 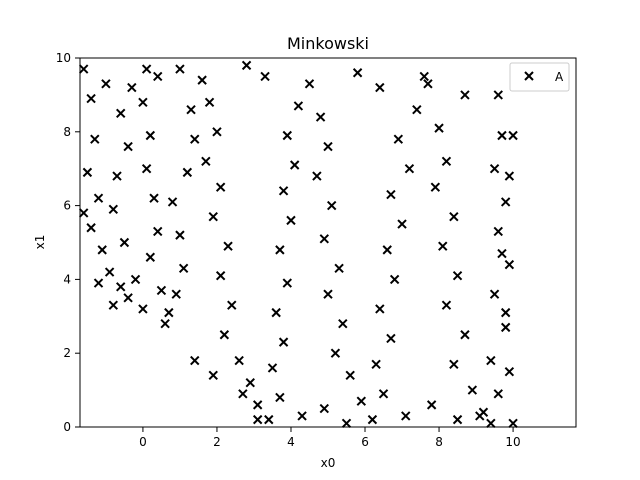 What do you see at coordinates (365, 442) in the screenshot?
I see `x-tick-label: 6` at bounding box center [365, 442].